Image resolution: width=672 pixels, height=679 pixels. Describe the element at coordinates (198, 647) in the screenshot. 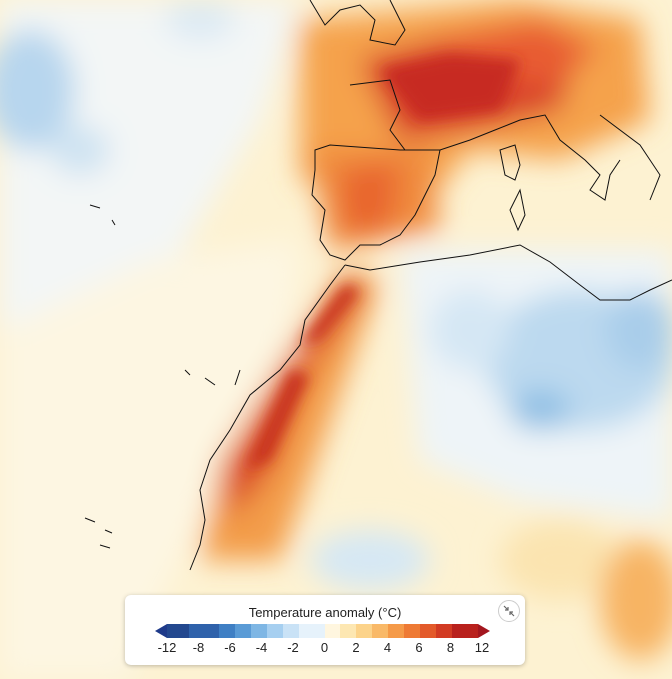

I see `legend-tick-label: -8` at that location.